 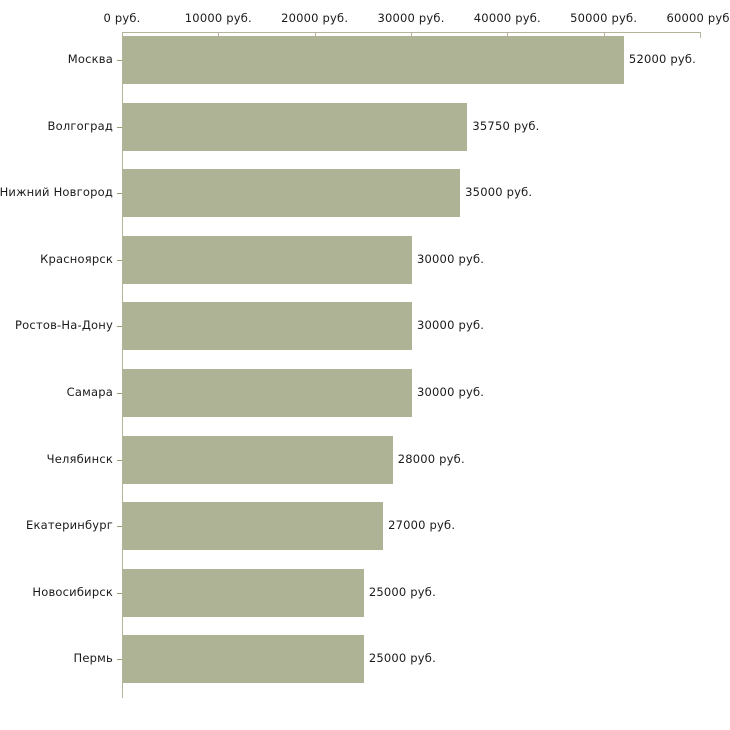 What do you see at coordinates (422, 525) in the screenshot?
I see `bar-value-label: 27000 руб.` at bounding box center [422, 525].